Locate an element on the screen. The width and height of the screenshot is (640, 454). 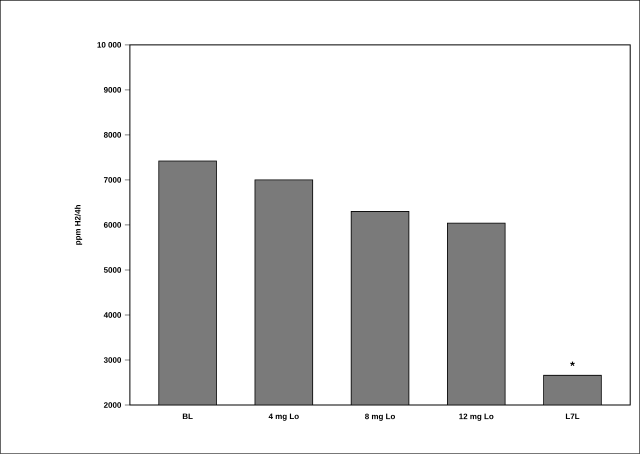
annotation: * is located at coordinates (572, 364).